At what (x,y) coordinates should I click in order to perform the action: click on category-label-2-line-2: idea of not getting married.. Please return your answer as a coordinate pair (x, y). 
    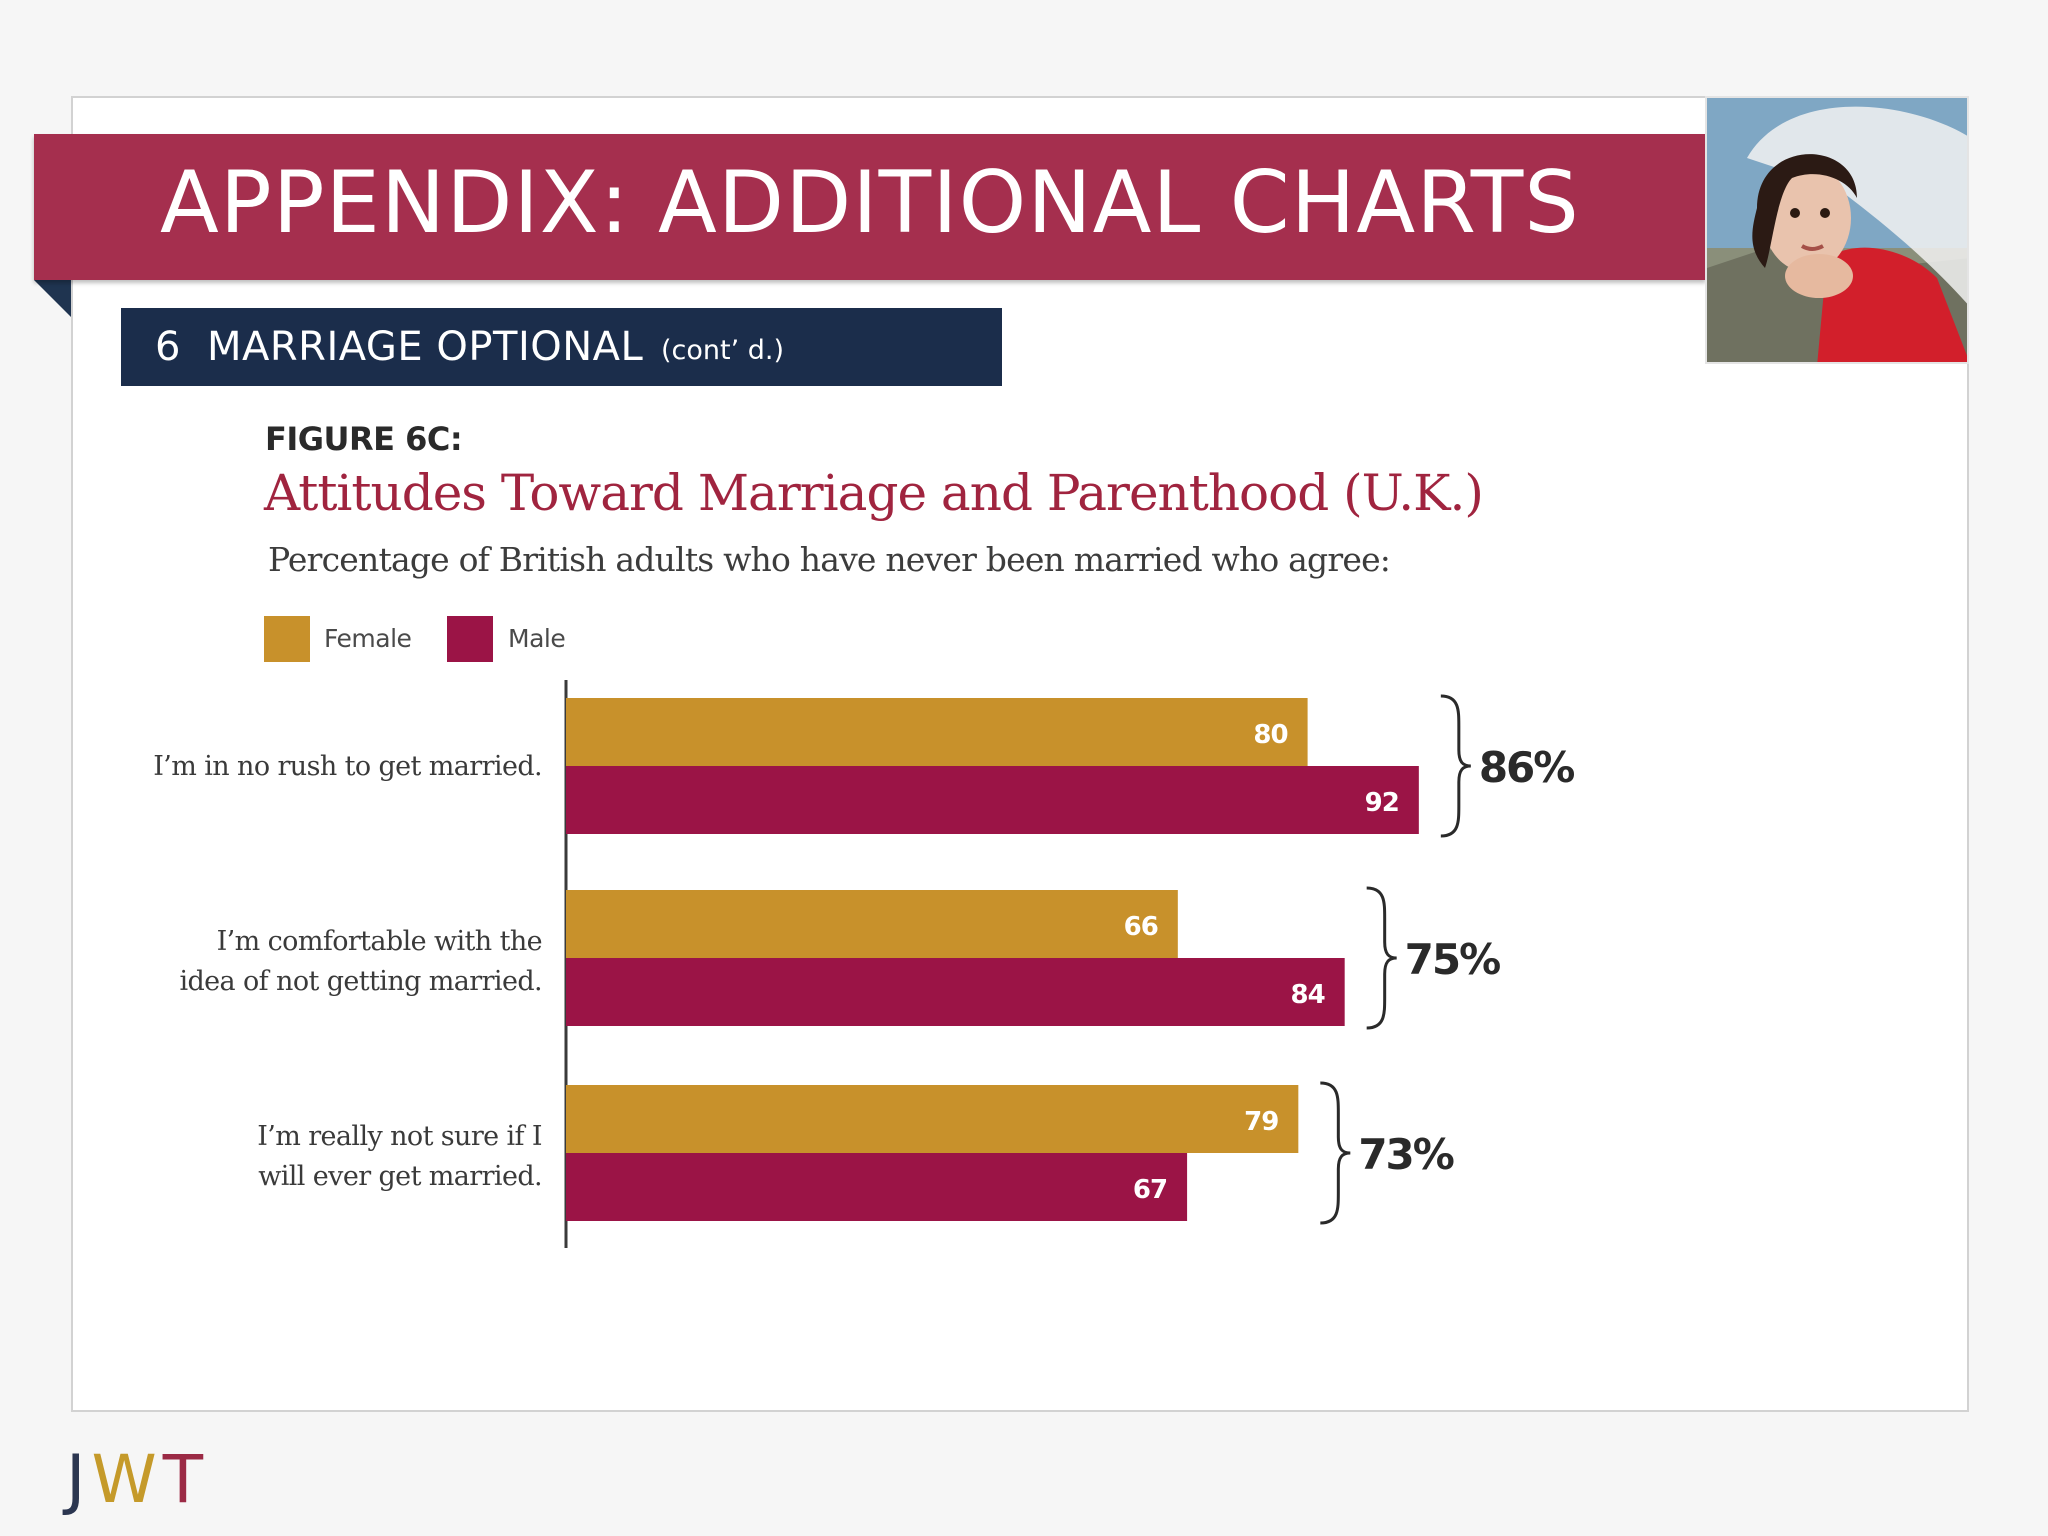
    Looking at the image, I should click on (360, 981).